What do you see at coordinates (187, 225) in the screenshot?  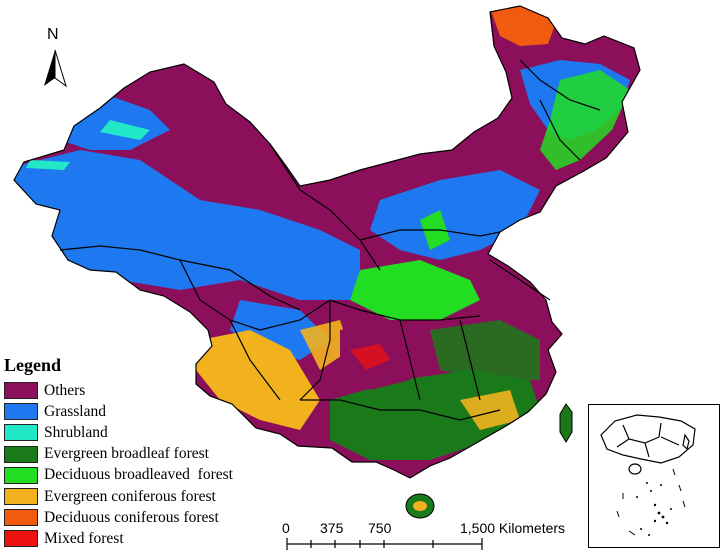 I see `region-grassland-tibet` at bounding box center [187, 225].